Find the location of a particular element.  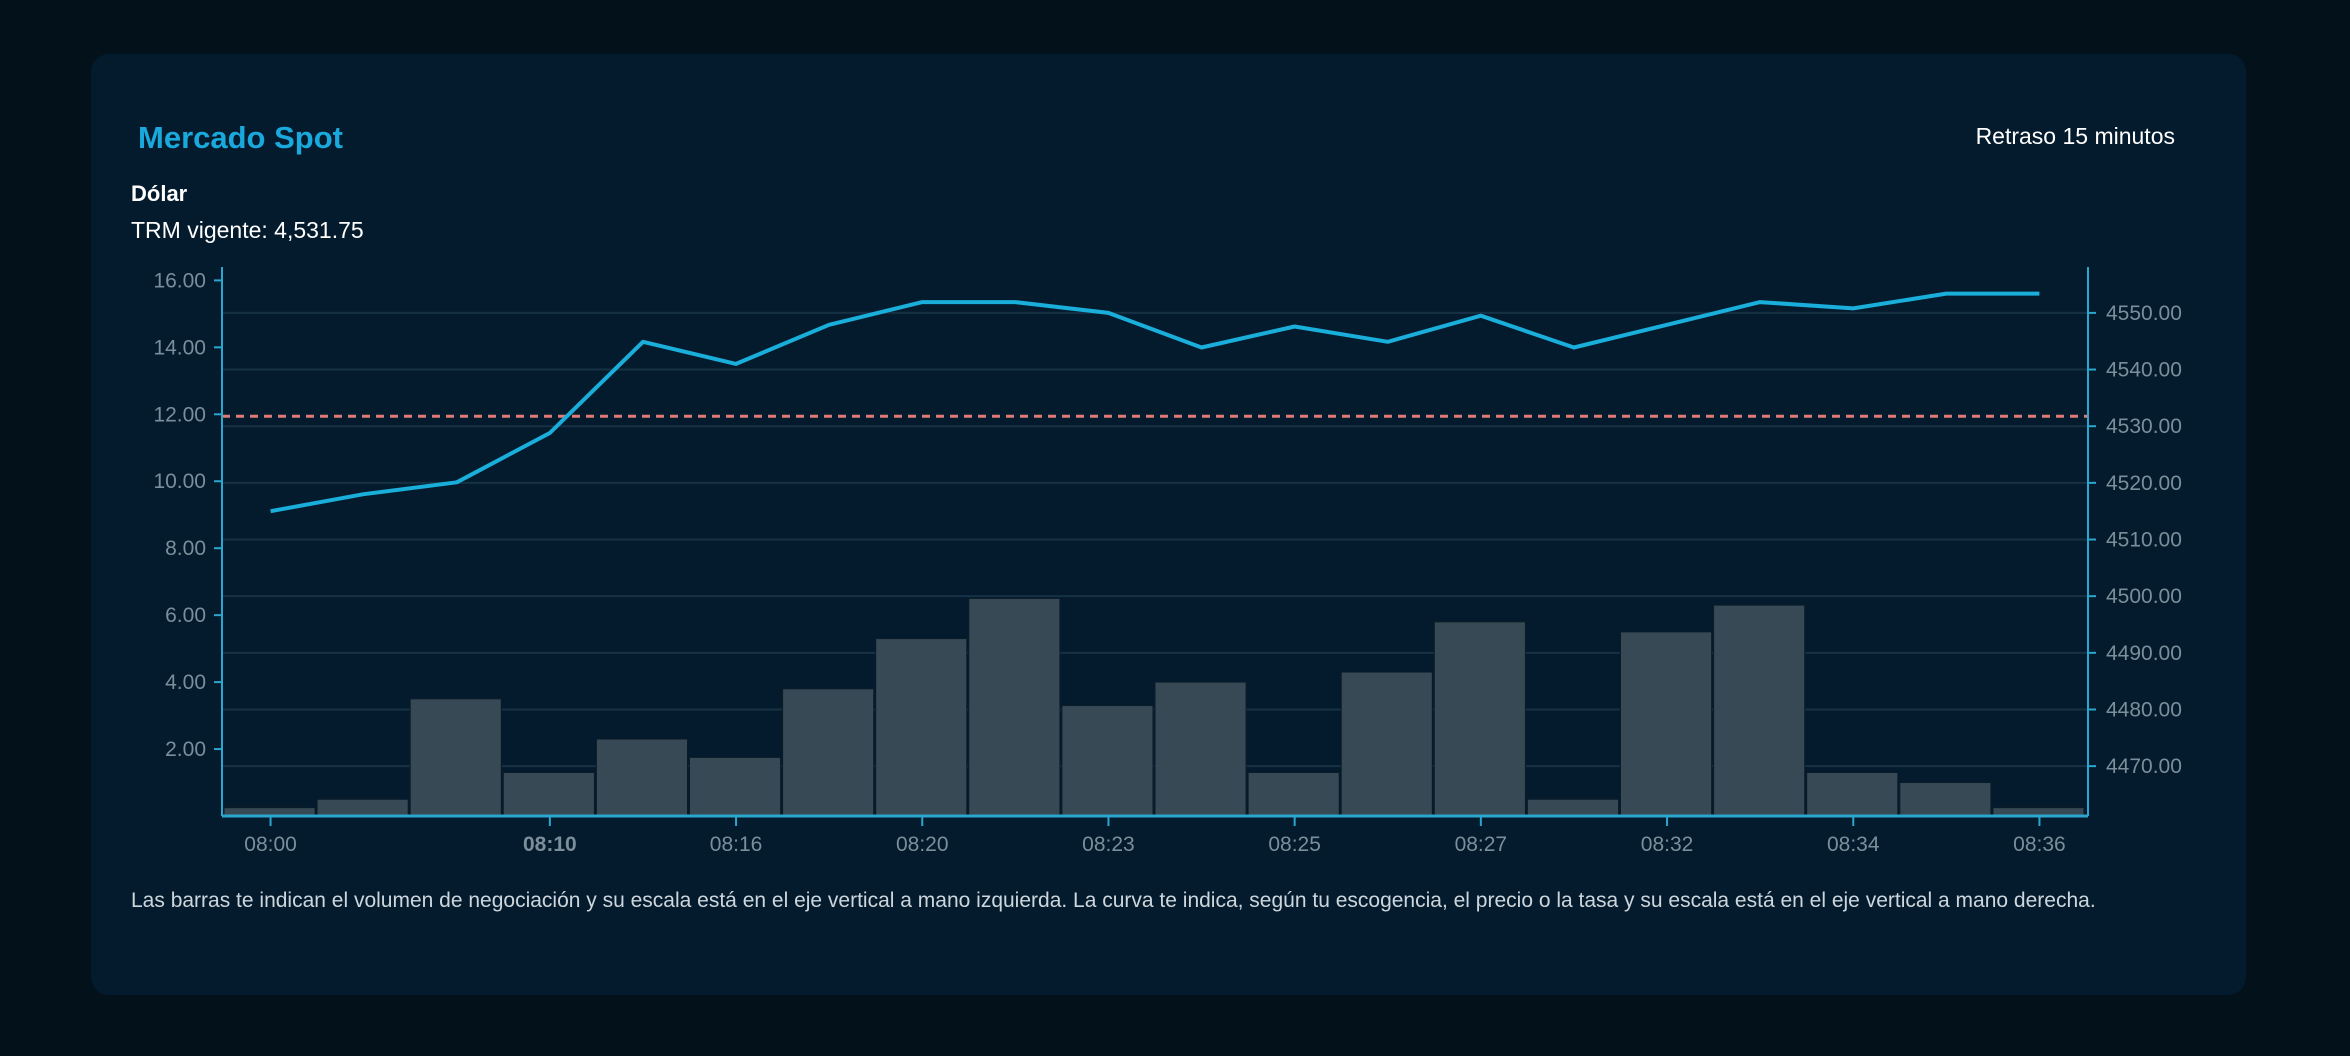

left-axis-tick-label: 12.00 is located at coordinates (179, 414).